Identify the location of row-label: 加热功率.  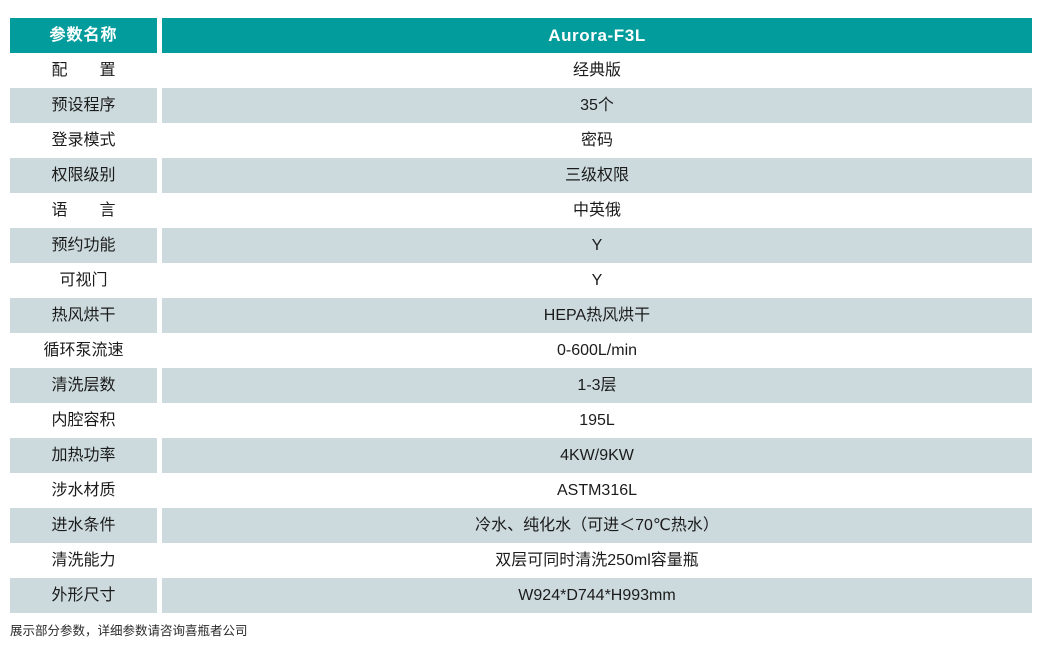
(83, 455).